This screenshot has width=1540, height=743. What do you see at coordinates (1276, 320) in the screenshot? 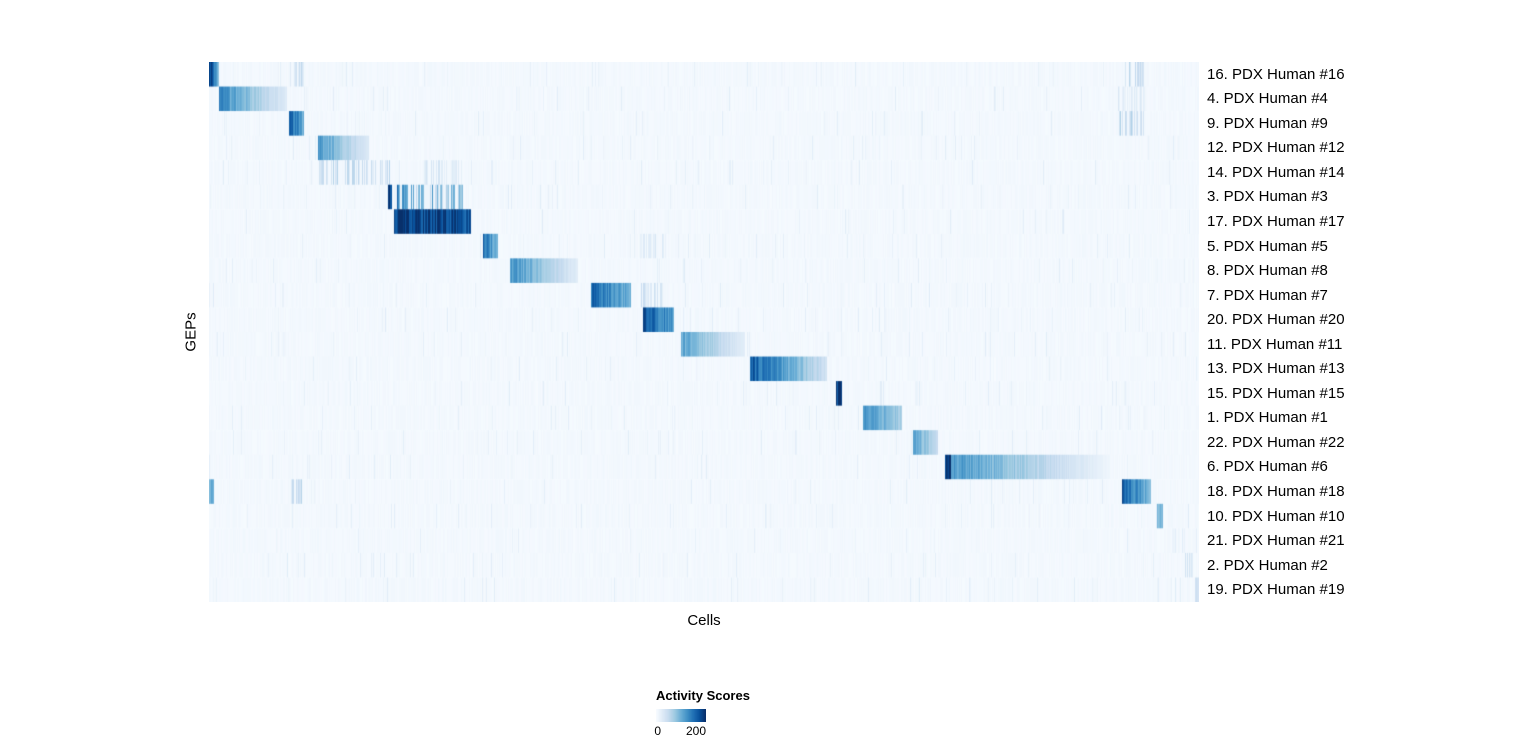
I see `row-label: 20. PDX Human #20` at bounding box center [1276, 320].